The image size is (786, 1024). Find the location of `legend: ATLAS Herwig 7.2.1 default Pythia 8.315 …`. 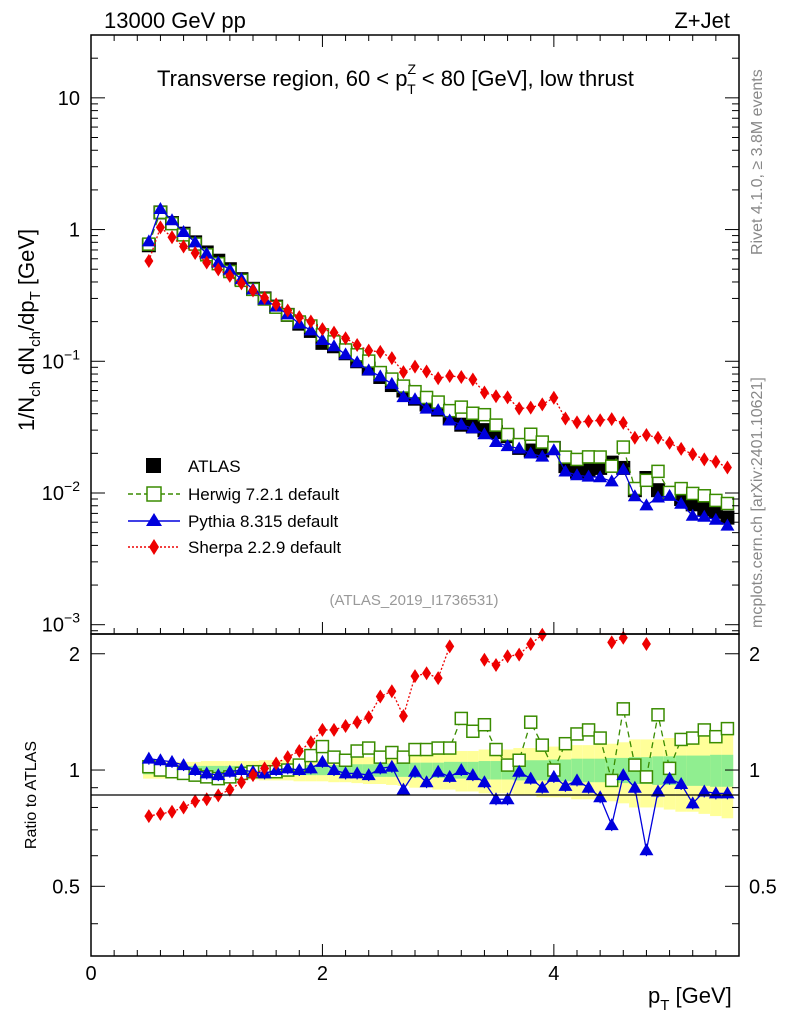

legend: ATLAS Herwig 7.2.1 default Pythia 8.315 … is located at coordinates (234, 507).